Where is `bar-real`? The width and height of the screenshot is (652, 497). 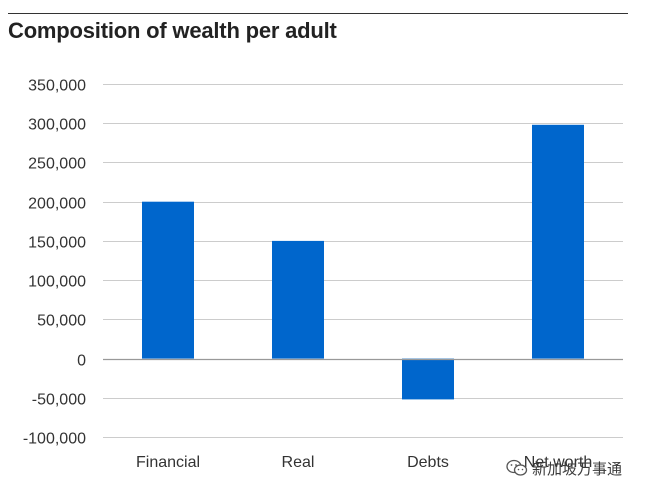
bar-real is located at coordinates (298, 300).